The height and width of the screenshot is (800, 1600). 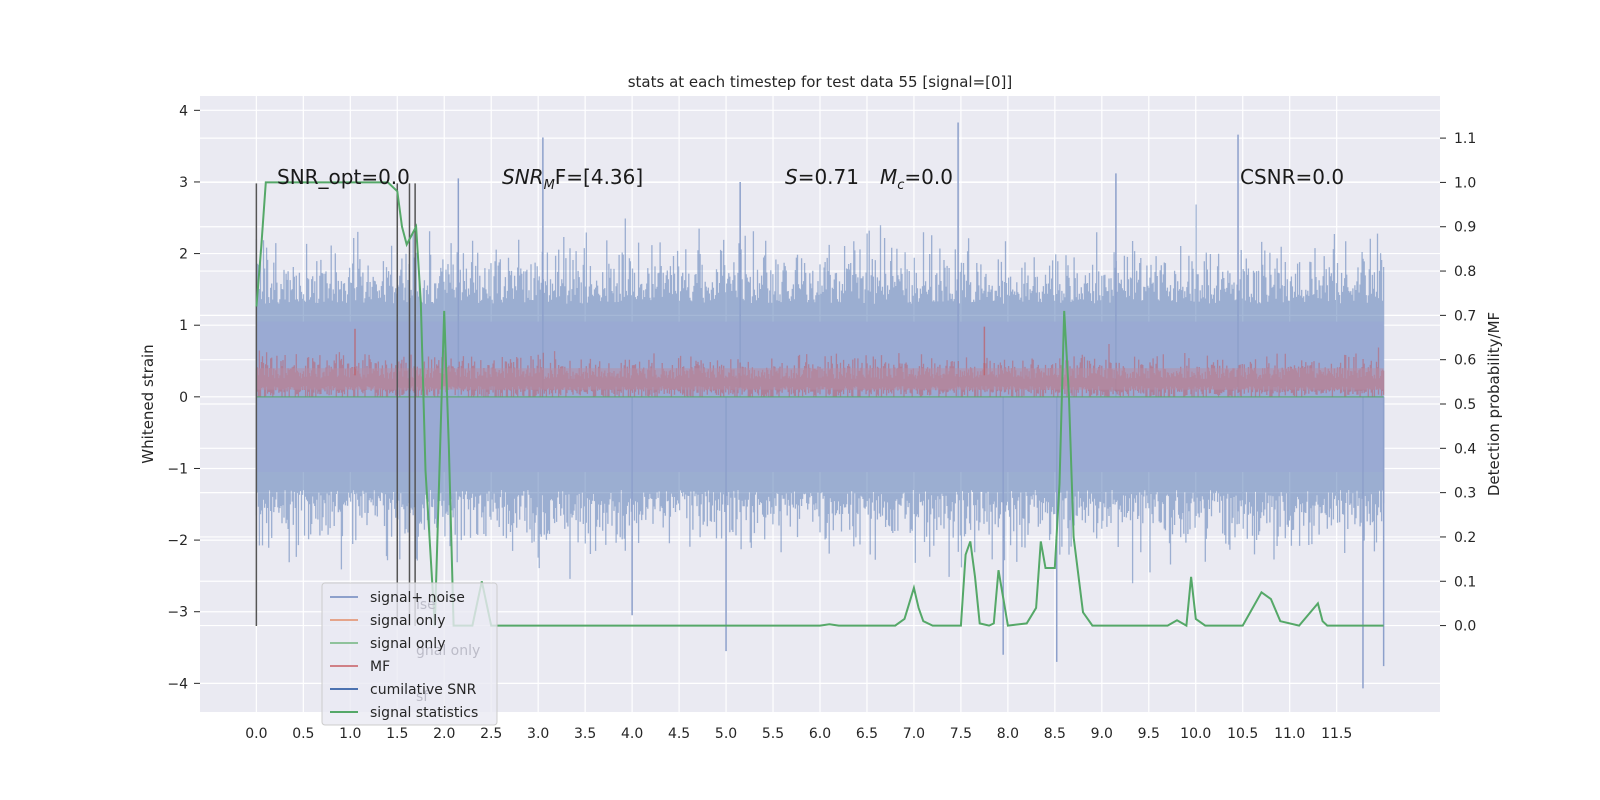 I want to click on y2-tick-label: 0.5, so click(x=1465, y=405).